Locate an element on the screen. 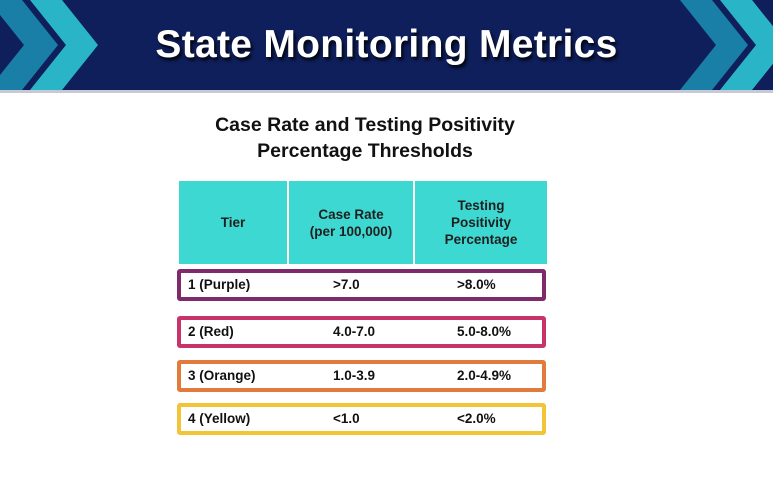  tier-positivity: 2.0-4.9% is located at coordinates (484, 375).